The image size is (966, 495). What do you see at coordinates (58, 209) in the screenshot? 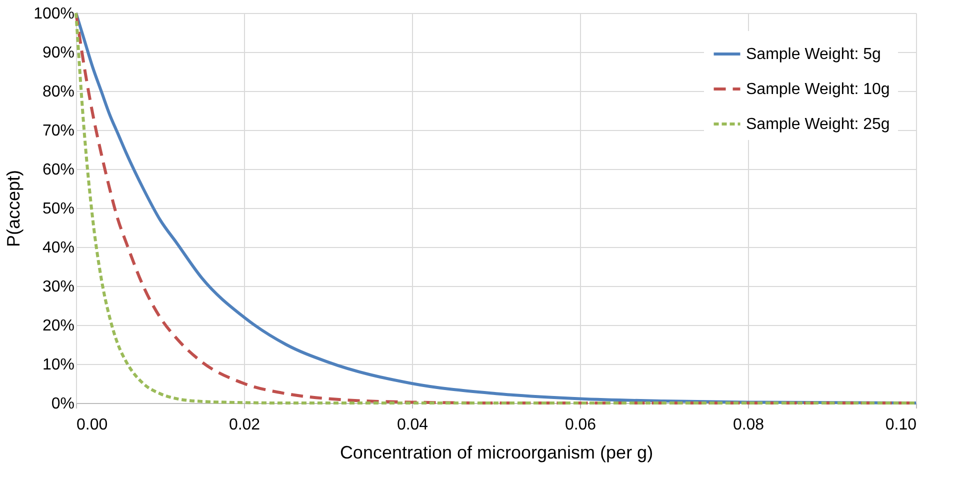
I see `y-tick-label: 50%` at bounding box center [58, 209].